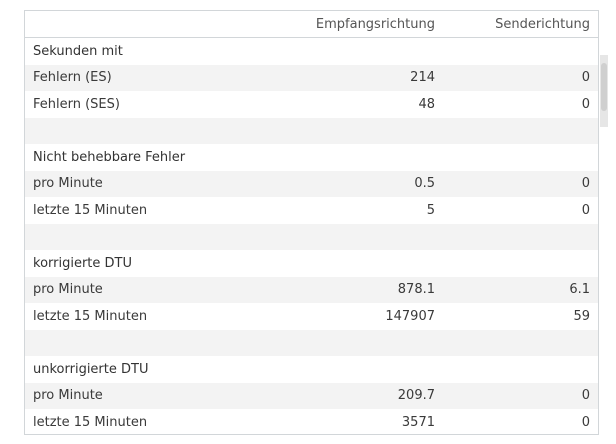 This screenshot has width=616, height=444. What do you see at coordinates (542, 24) in the screenshot?
I see `header-send-direction: Senderichtung` at bounding box center [542, 24].